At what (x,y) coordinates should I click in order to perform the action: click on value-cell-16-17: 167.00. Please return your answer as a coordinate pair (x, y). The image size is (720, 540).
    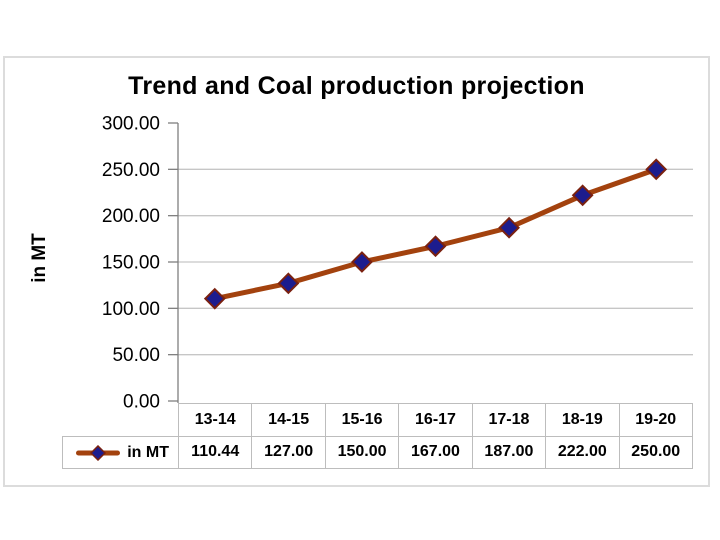
    Looking at the image, I should click on (435, 452).